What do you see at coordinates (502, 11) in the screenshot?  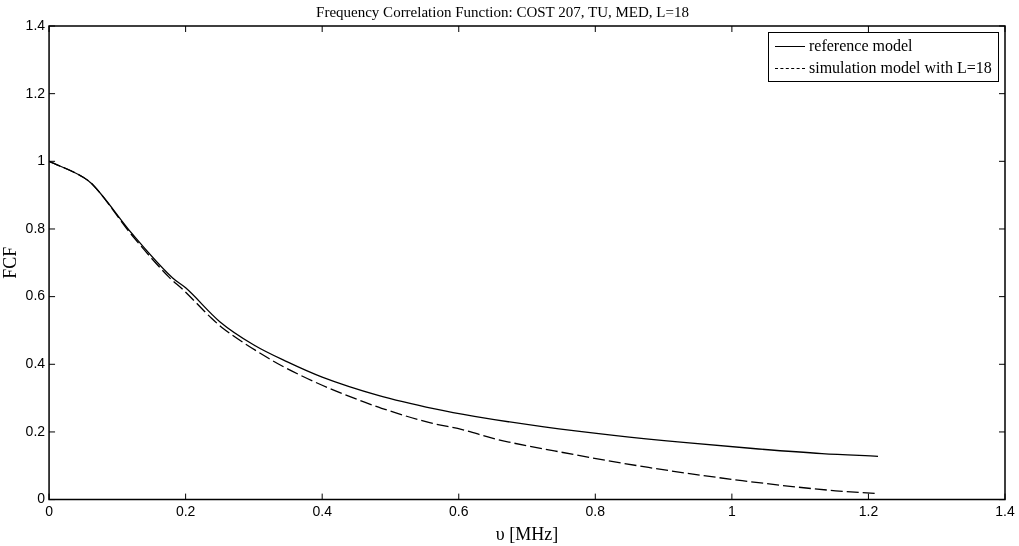 I see `chart-title: Frequency Correlation Function: COST 207, TU, MED, L=18` at bounding box center [502, 11].